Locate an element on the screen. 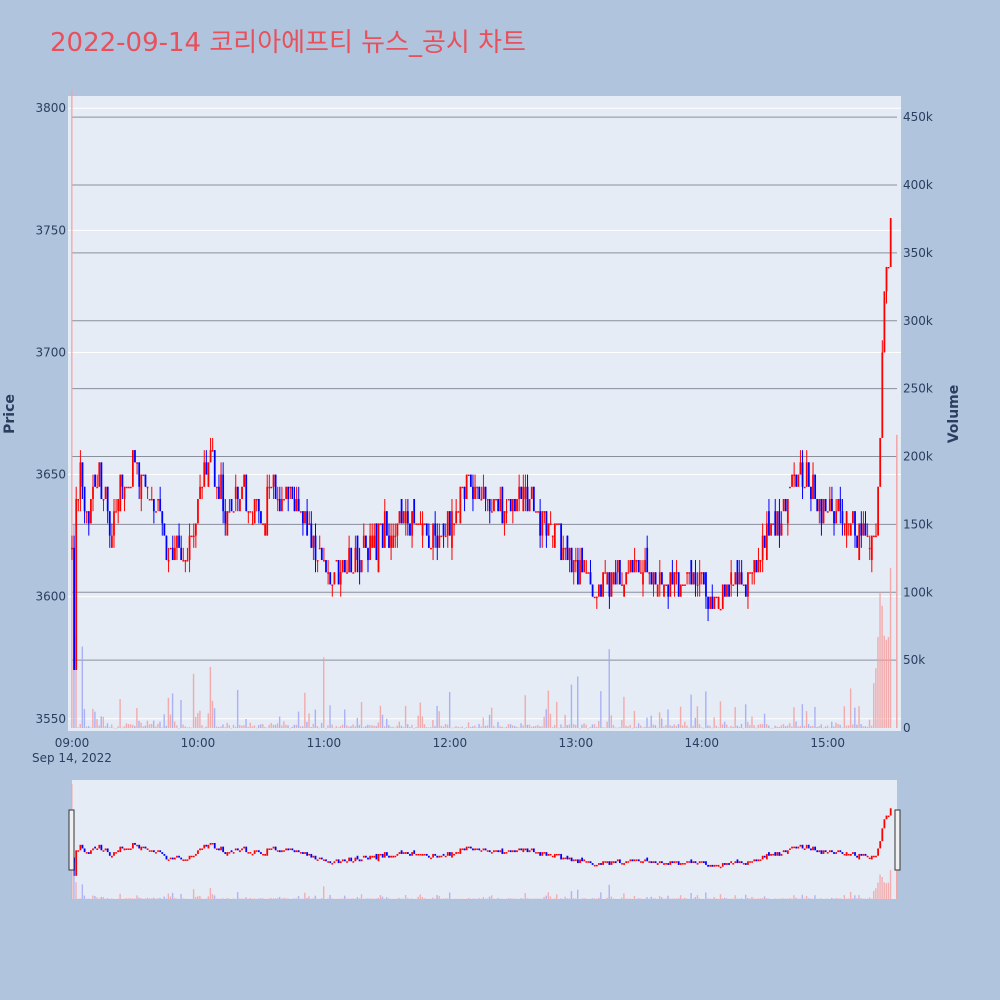 This screenshot has height=1000, width=1000. range-slider is located at coordinates (484, 839).